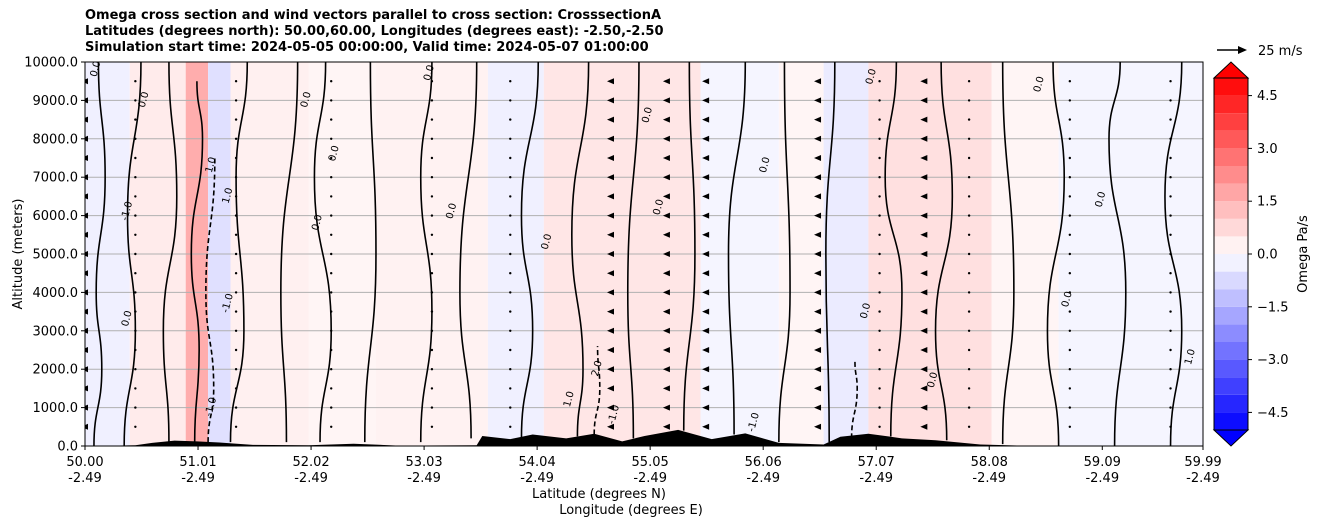 This screenshot has height=526, width=1320. Describe the element at coordinates (18, 254) in the screenshot. I see `y-axis-label: Altitude (meters)` at that location.